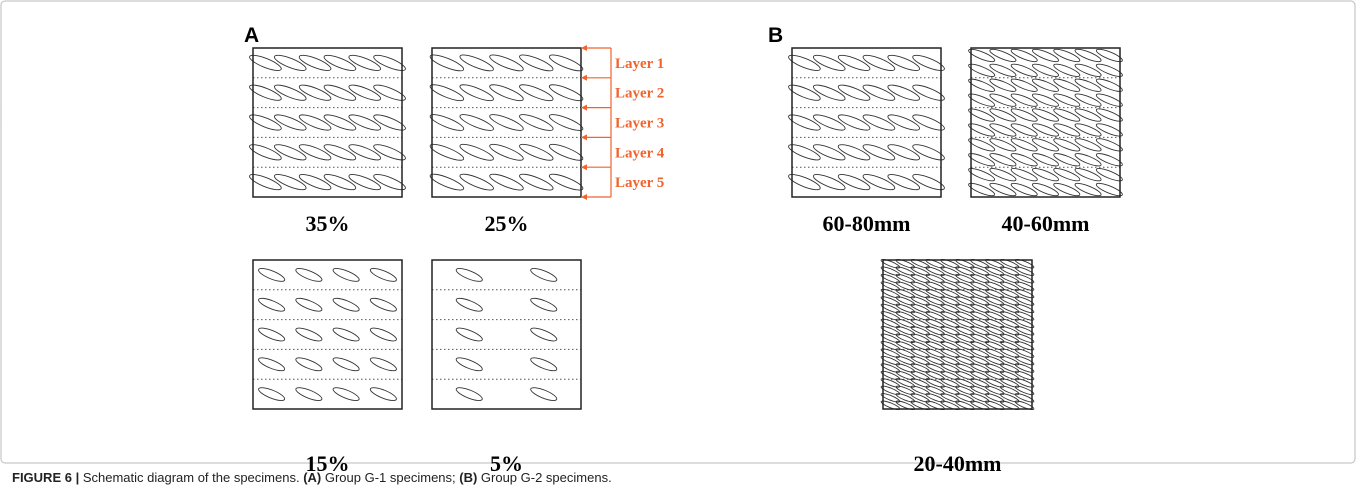 This screenshot has width=1356, height=498. Describe the element at coordinates (468, 477) in the screenshot. I see `caption-b: (B)` at that location.